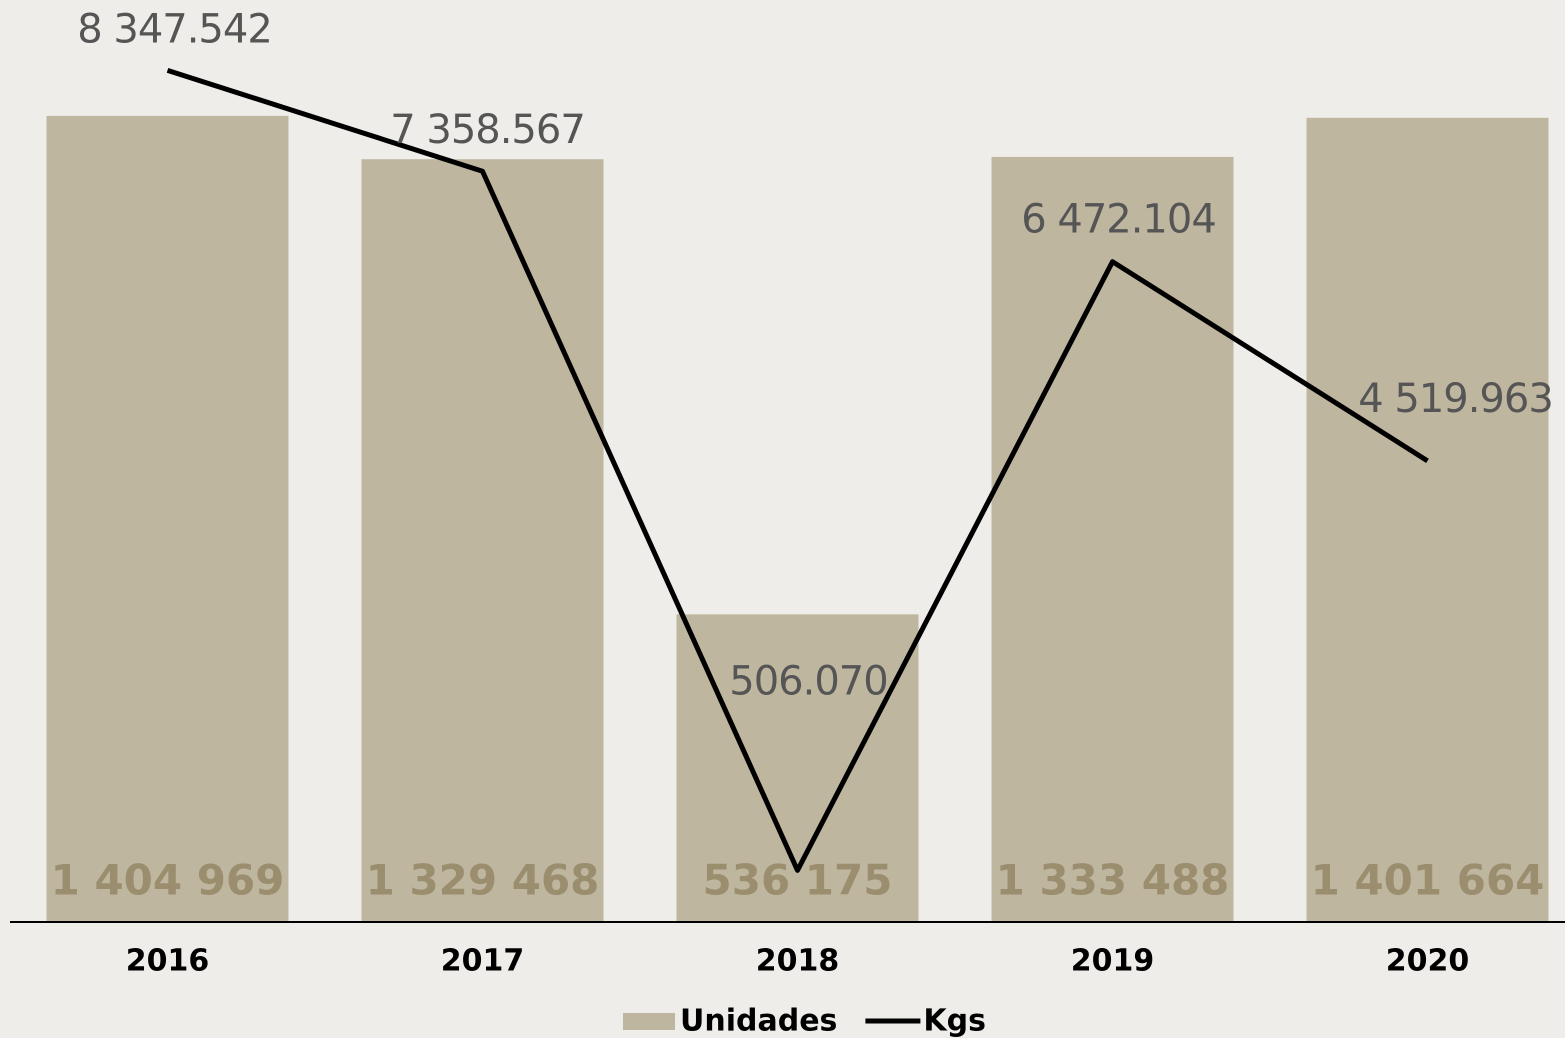 Image resolution: width=1565 pixels, height=1038 pixels. Describe the element at coordinates (1118, 220) in the screenshot. I see `line-value-label: 6 472.104` at that location.